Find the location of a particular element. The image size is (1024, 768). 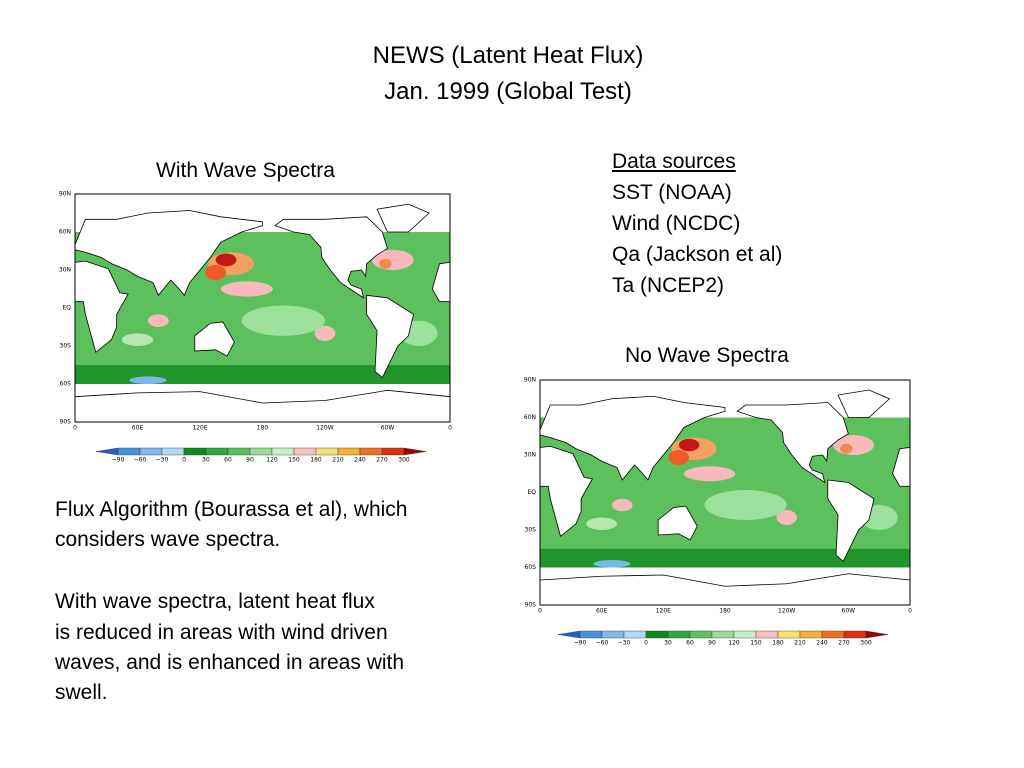

colorbar-label: 240 is located at coordinates (822, 643).